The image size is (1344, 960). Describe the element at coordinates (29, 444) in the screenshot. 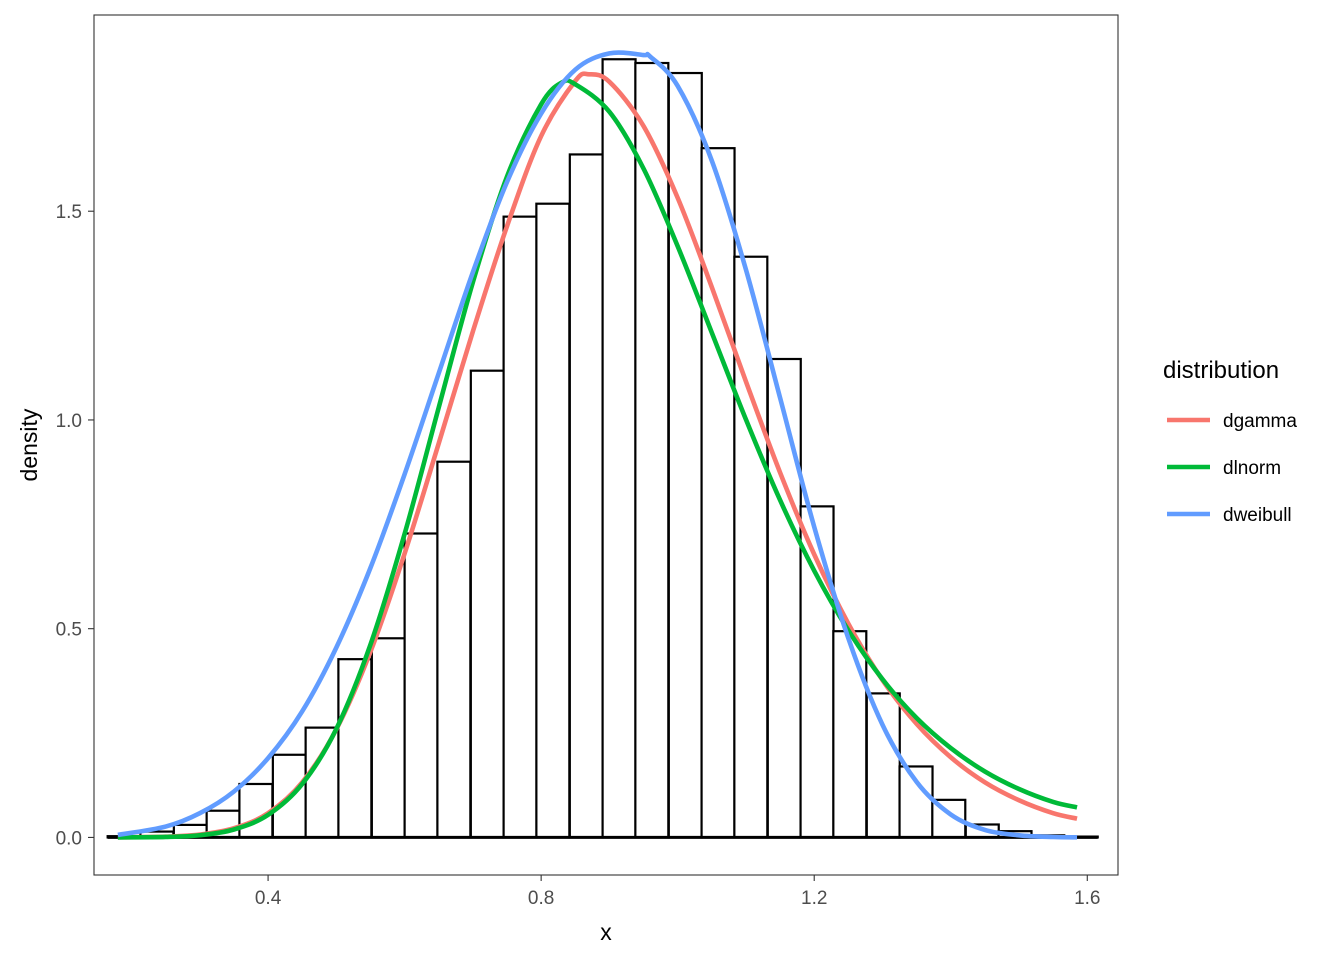

I see `y-axis-title: density` at that location.